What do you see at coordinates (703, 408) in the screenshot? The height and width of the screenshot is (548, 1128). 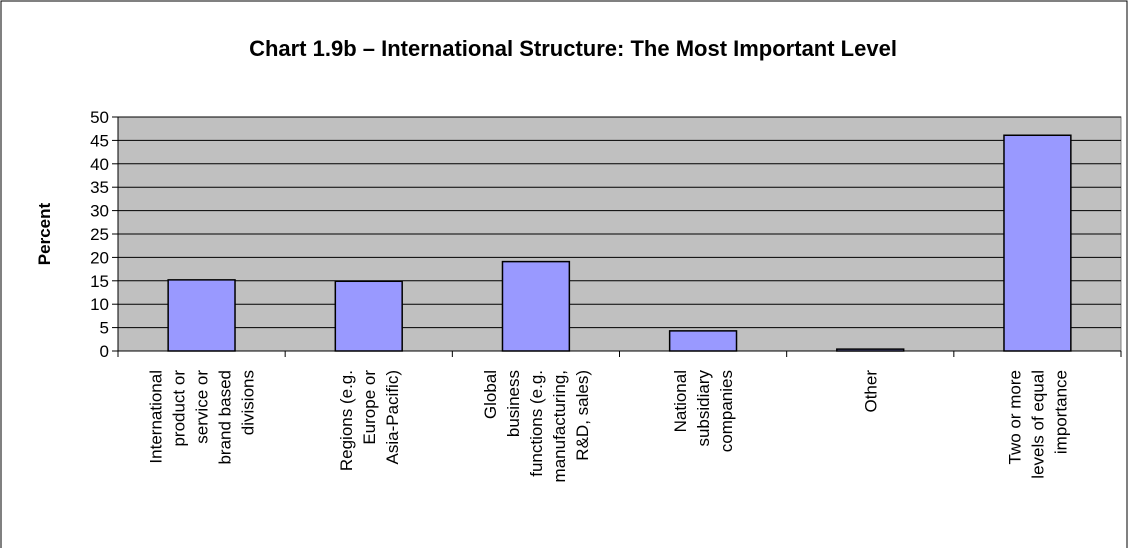 I see `x-tick-label-line: subsidiary` at bounding box center [703, 408].